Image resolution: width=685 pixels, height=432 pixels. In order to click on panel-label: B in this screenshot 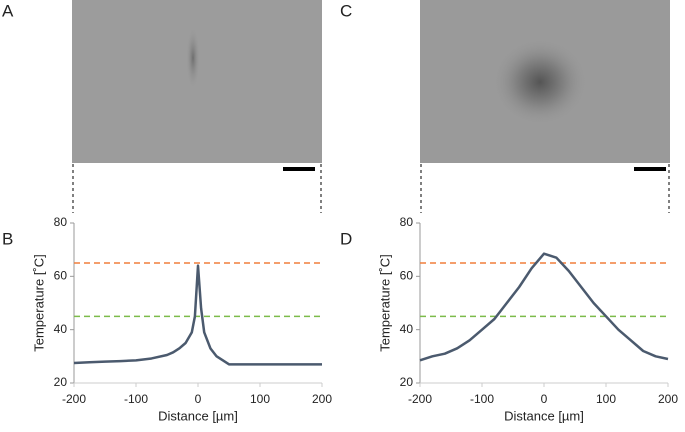, I will do `click(7, 238)`.